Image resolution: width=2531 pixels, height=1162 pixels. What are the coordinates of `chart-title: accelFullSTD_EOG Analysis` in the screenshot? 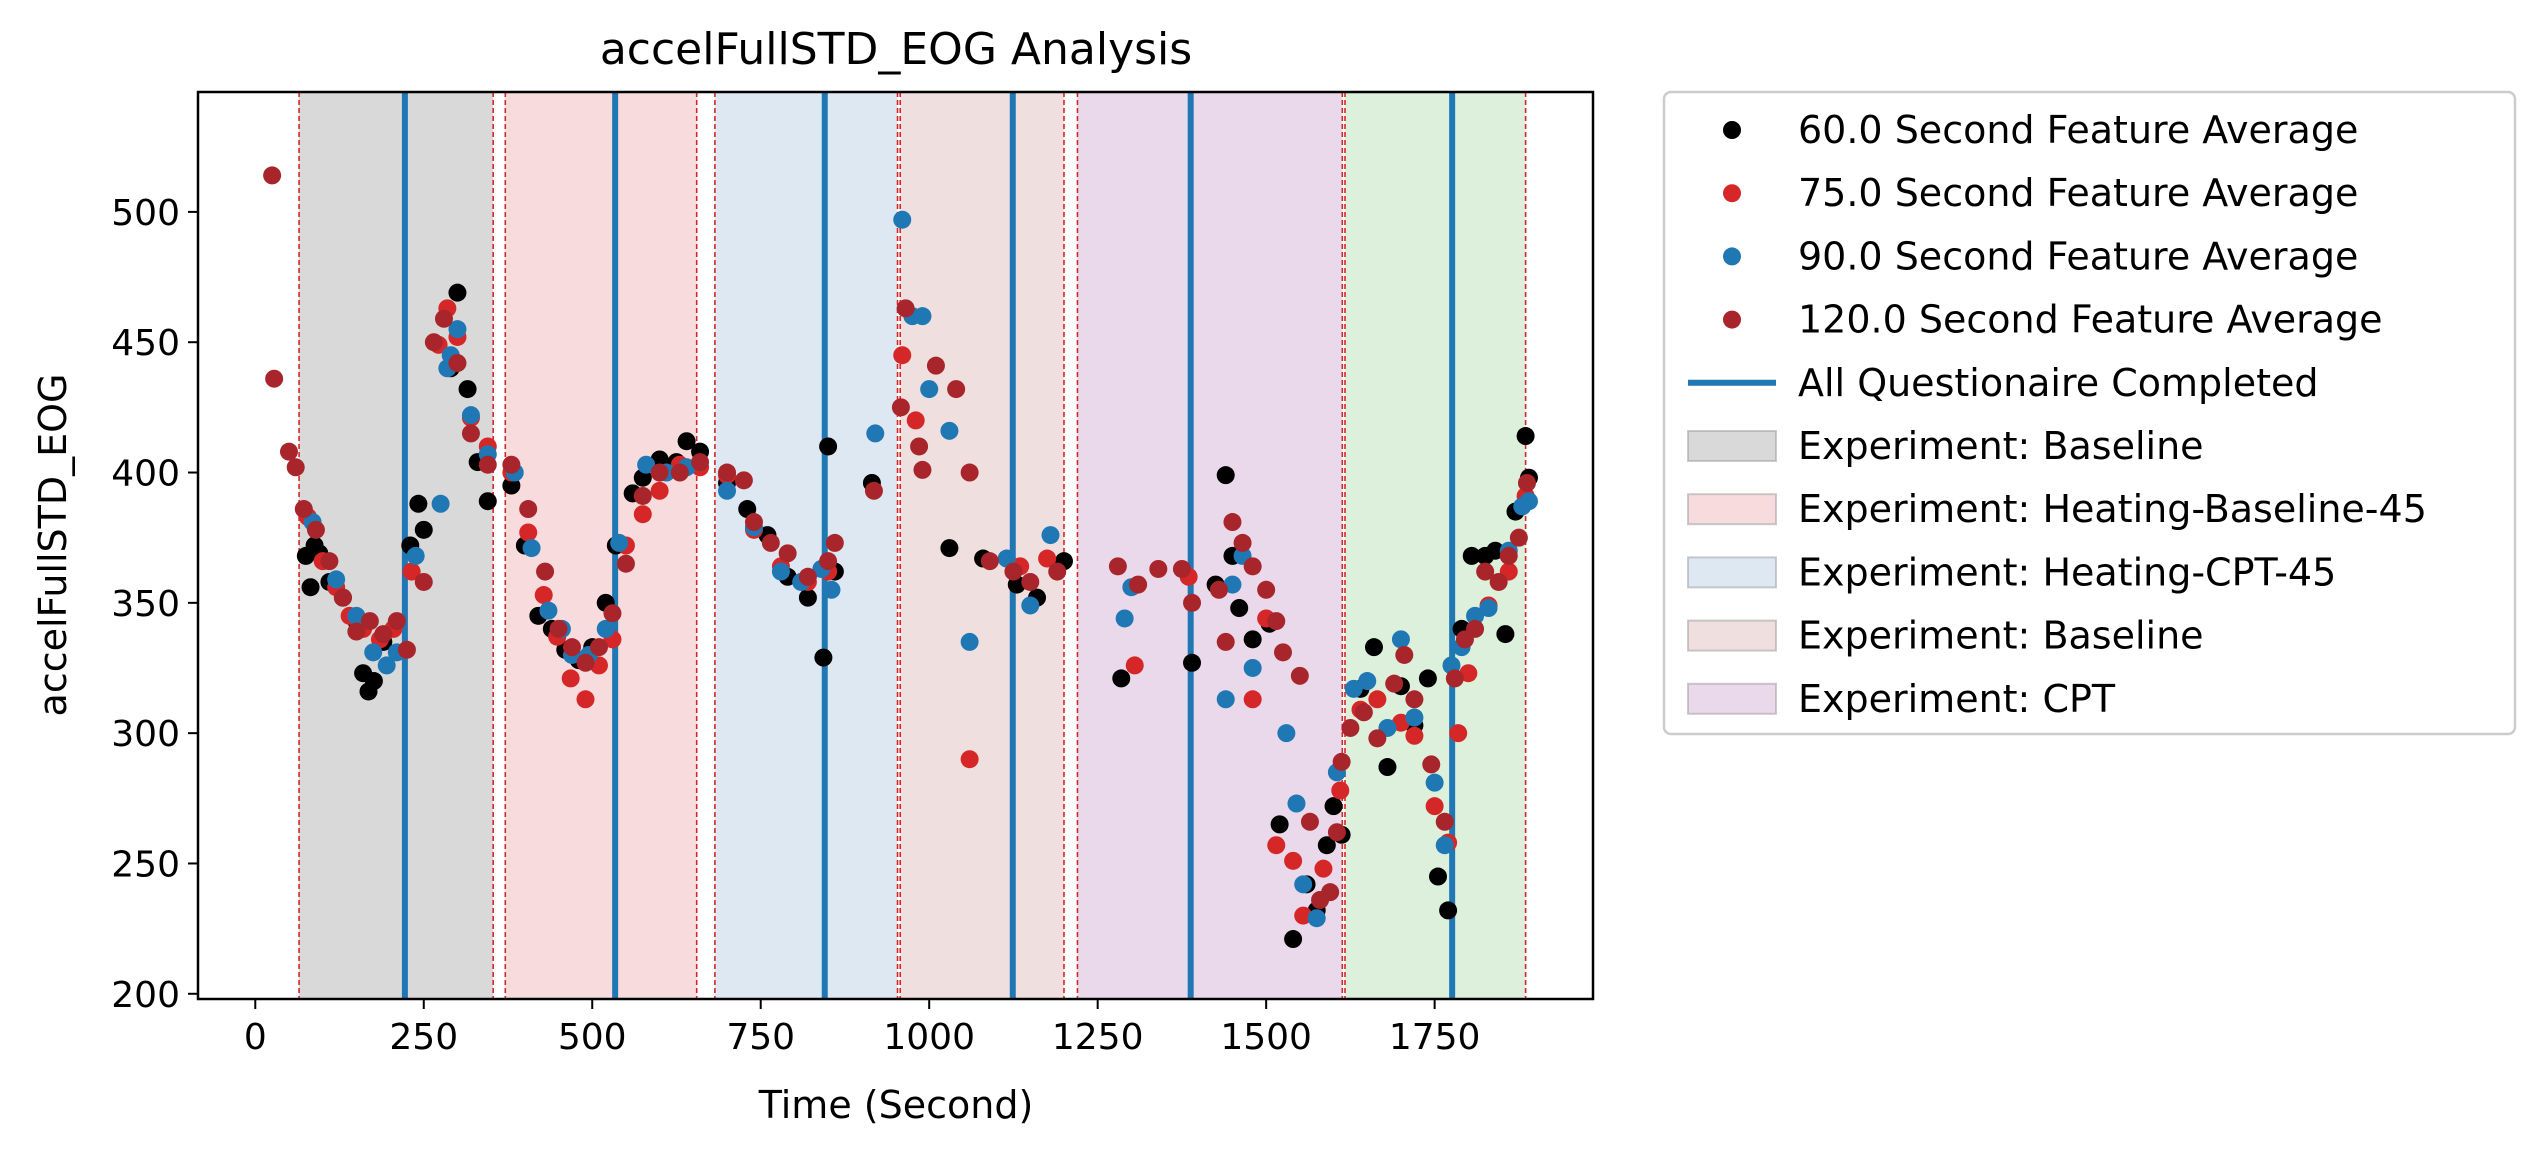 It's located at (896, 49).